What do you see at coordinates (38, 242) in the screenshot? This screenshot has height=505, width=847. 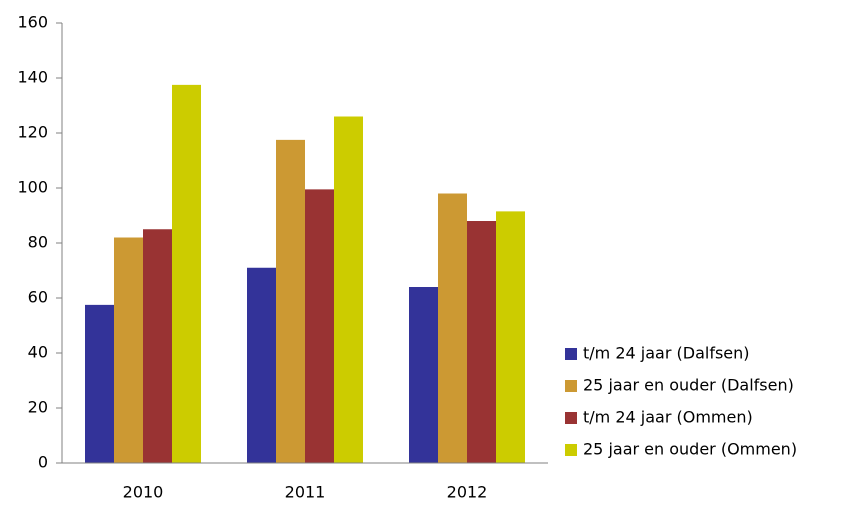 I see `y-tick-label: 80` at bounding box center [38, 242].